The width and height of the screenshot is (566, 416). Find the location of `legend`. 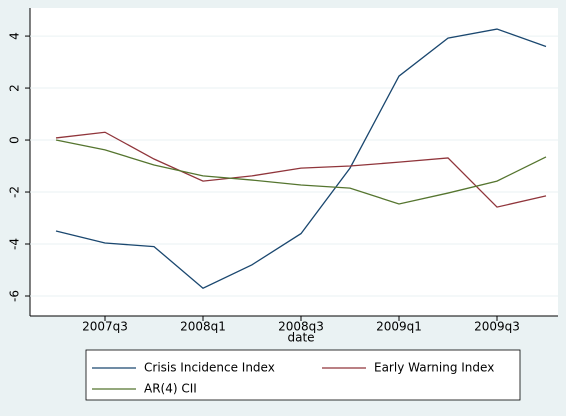

legend is located at coordinates (303, 375).